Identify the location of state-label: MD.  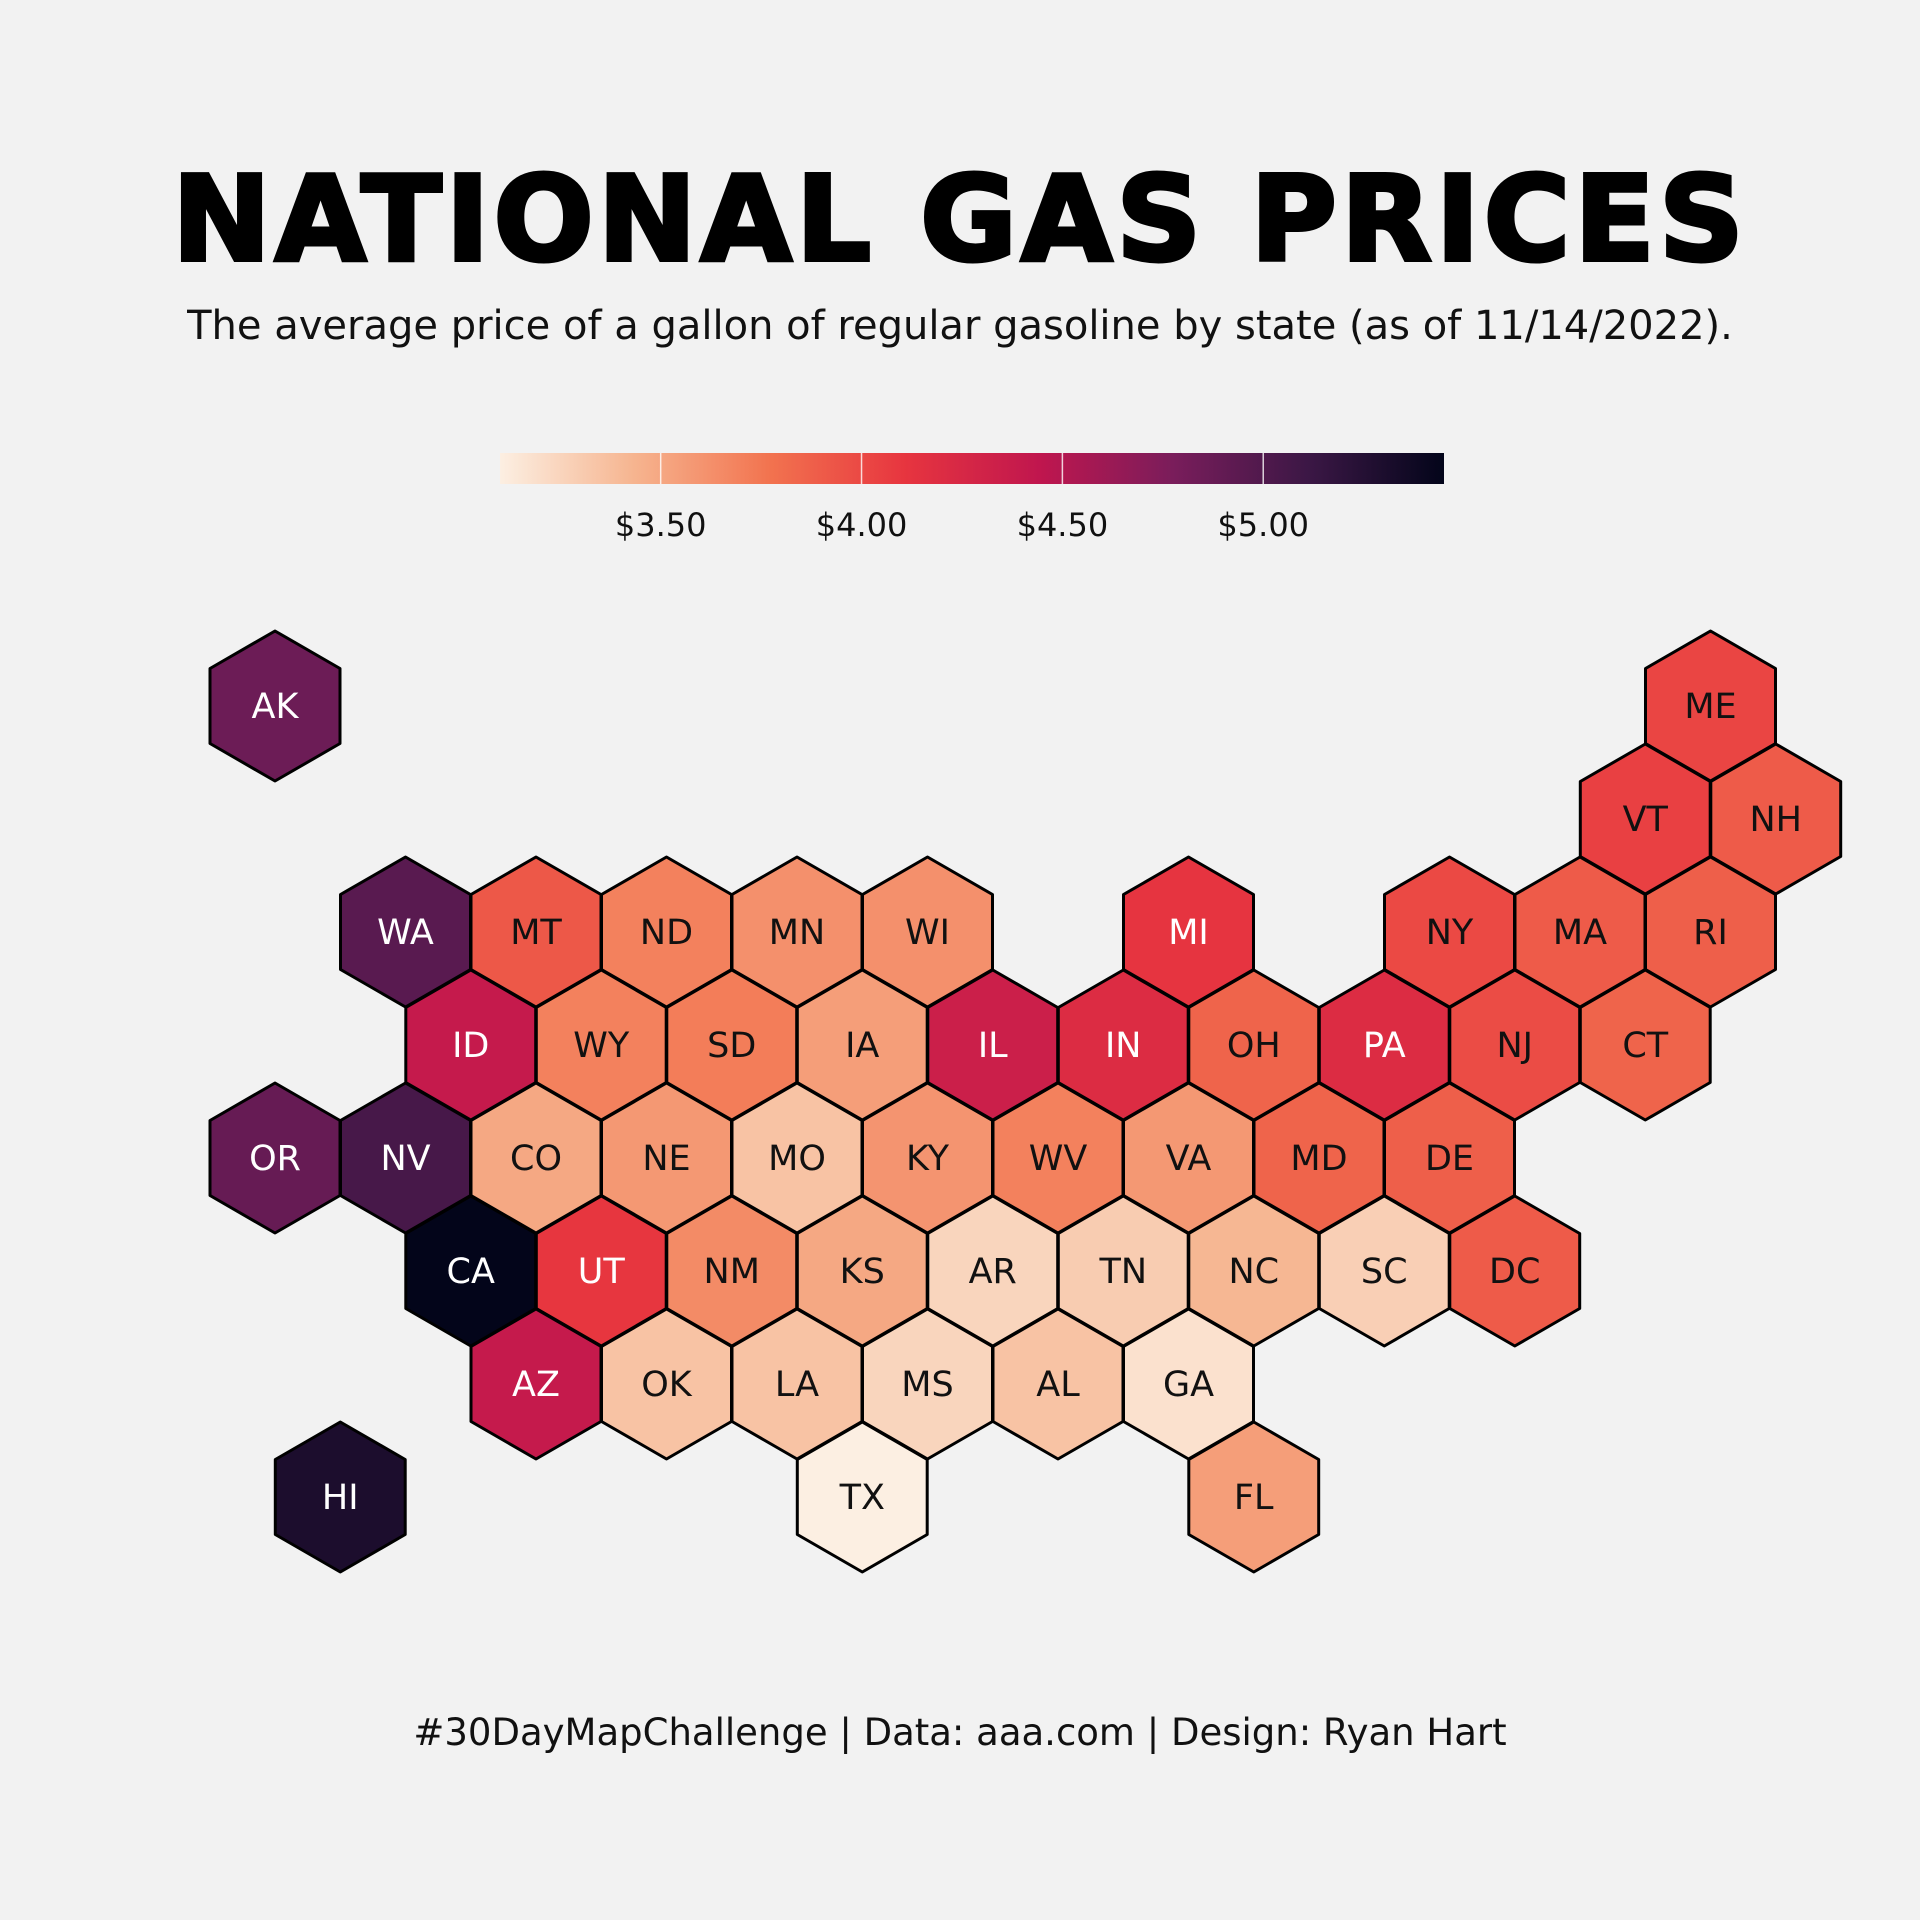
(1318, 1159).